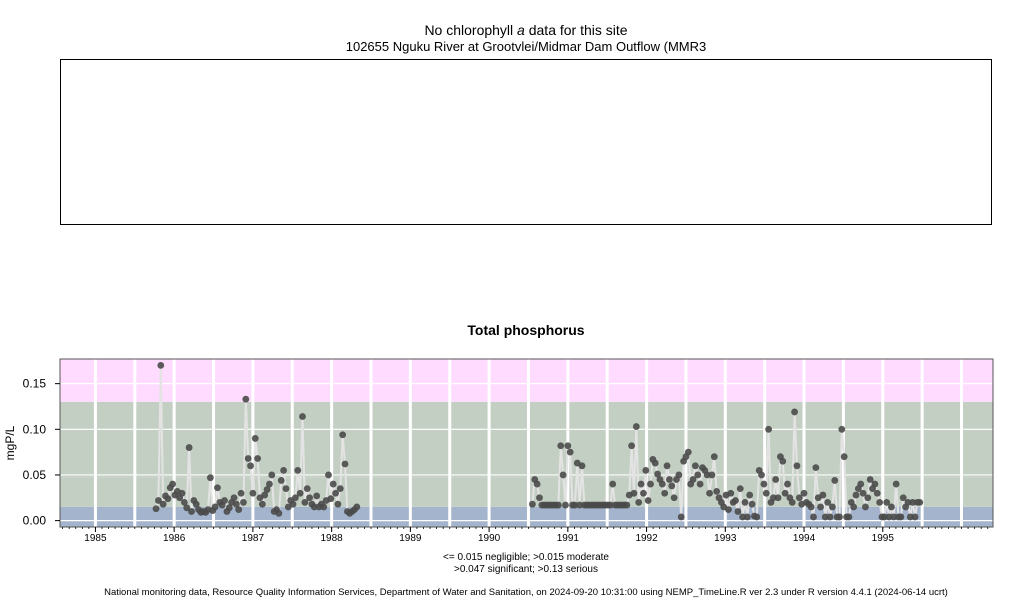 This screenshot has width=1024, height=600. What do you see at coordinates (35, 429) in the screenshot?
I see `ytick-label: 0.10` at bounding box center [35, 429].